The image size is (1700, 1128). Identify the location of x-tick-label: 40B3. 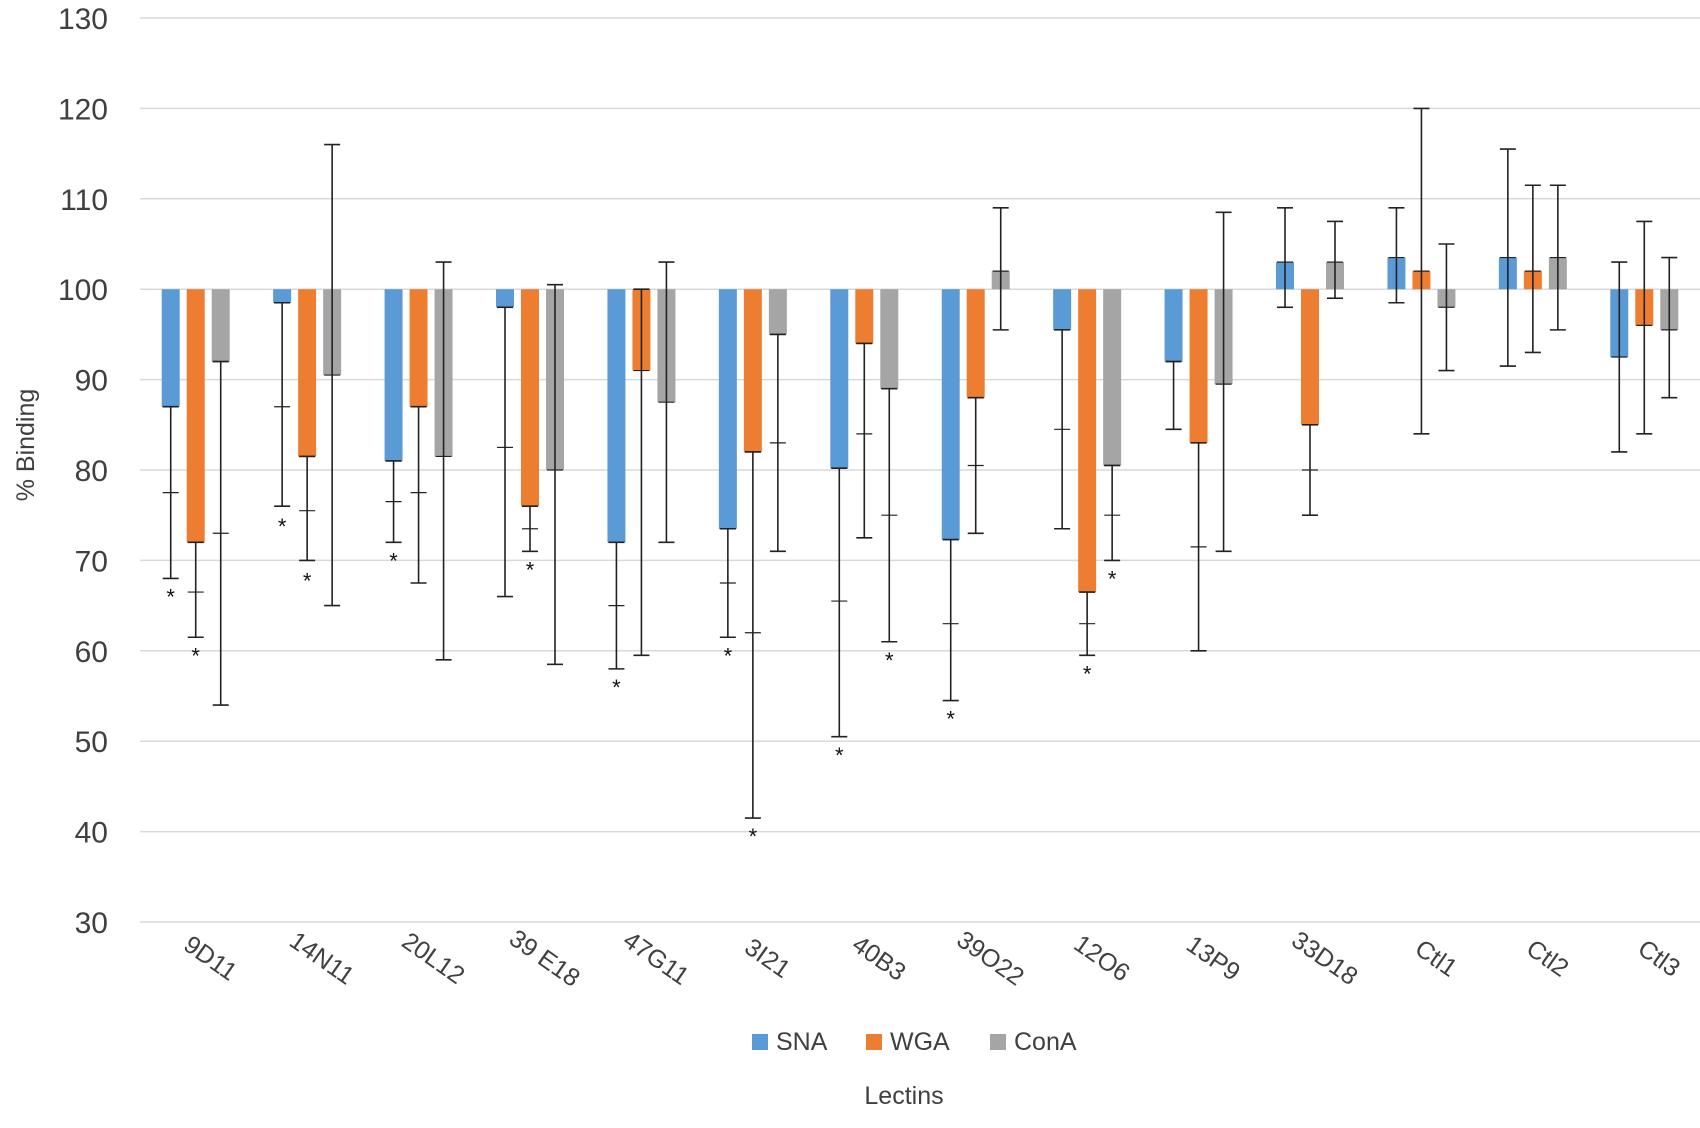
(879, 958).